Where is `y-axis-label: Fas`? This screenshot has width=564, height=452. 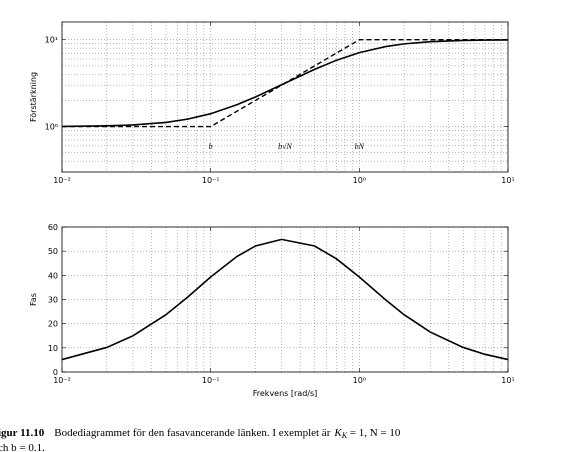 y-axis-label: Fas is located at coordinates (33, 299).